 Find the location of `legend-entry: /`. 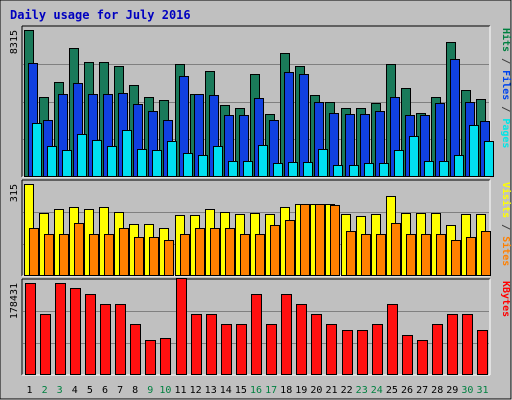

legend-entry: / is located at coordinates (505, 227).